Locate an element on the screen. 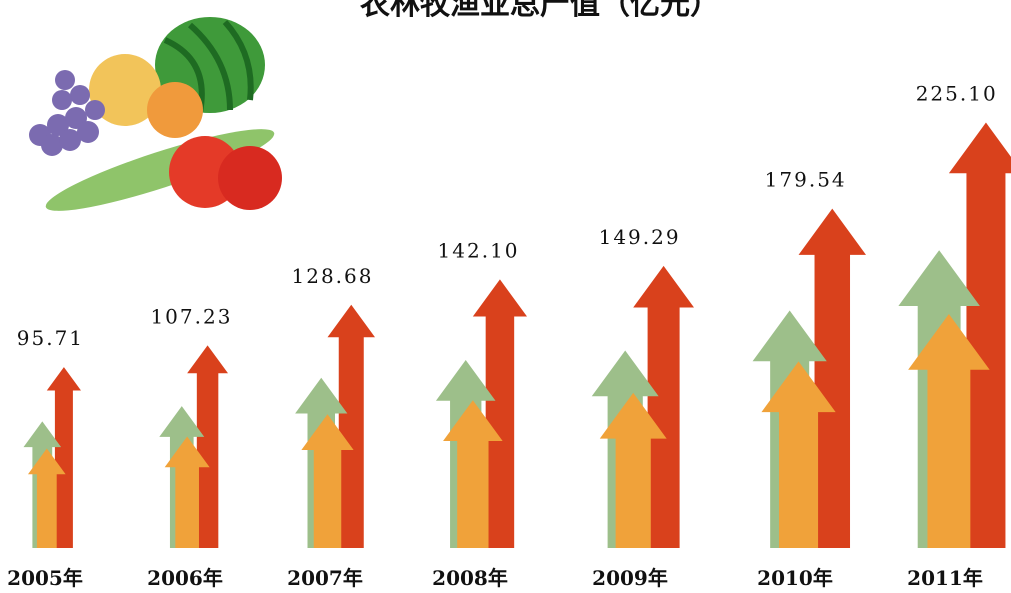 Image resolution: width=1011 pixels, height=593 pixels. x-tick-label: 2005年 is located at coordinates (45, 578).